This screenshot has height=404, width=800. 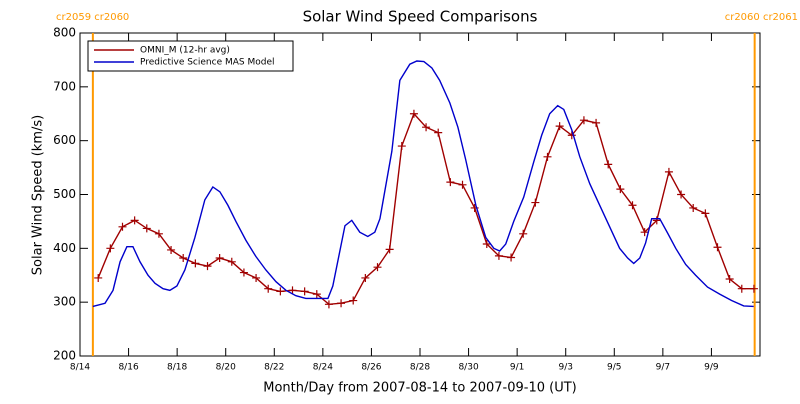 I want to click on x-tick-label: 8/28, so click(x=420, y=368).